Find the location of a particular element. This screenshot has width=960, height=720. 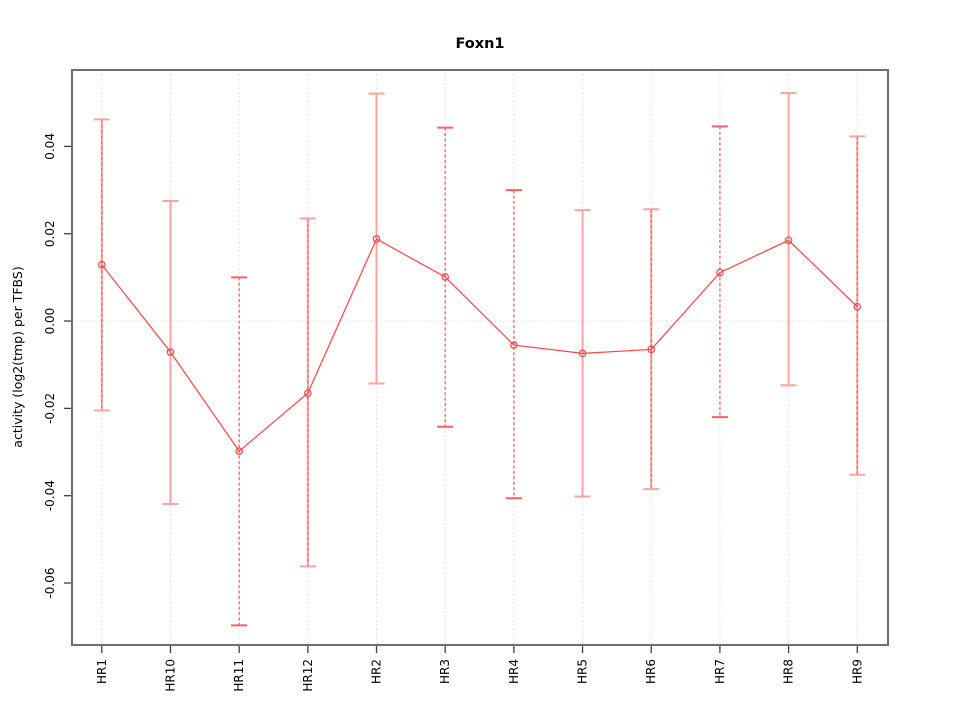

y-axis-label: activity (log2(tmp) per TFBS) is located at coordinates (17, 356).